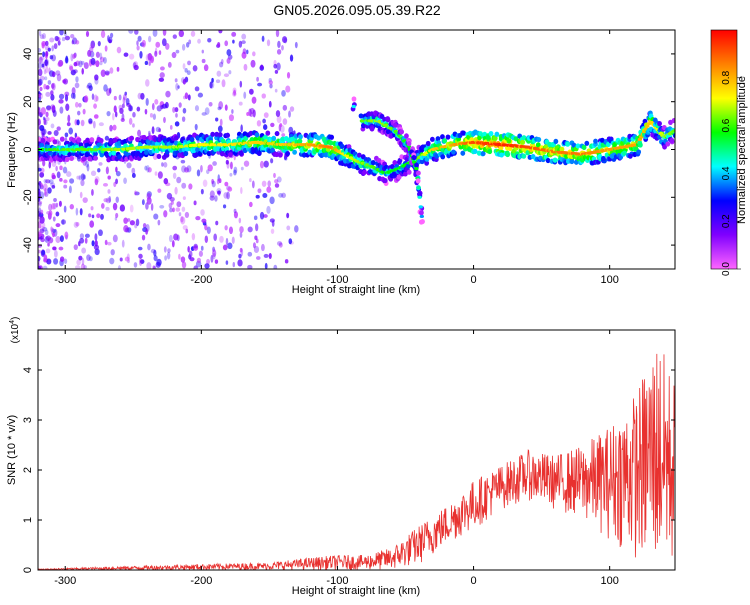 The image size is (750, 605). I want to click on colorbar-tick-label: 0.0, so click(726, 269).